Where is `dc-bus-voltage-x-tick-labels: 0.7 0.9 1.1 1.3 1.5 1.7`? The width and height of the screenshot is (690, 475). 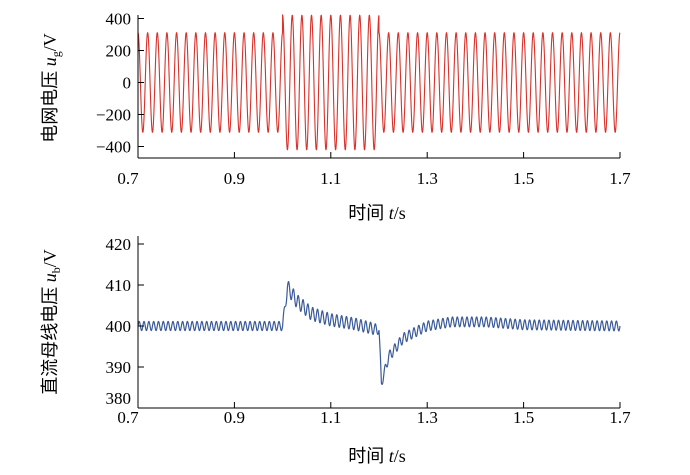 dc-bus-voltage-x-tick-labels: 0.7 0.9 1.1 1.3 1.5 1.7 is located at coordinates (374, 417).